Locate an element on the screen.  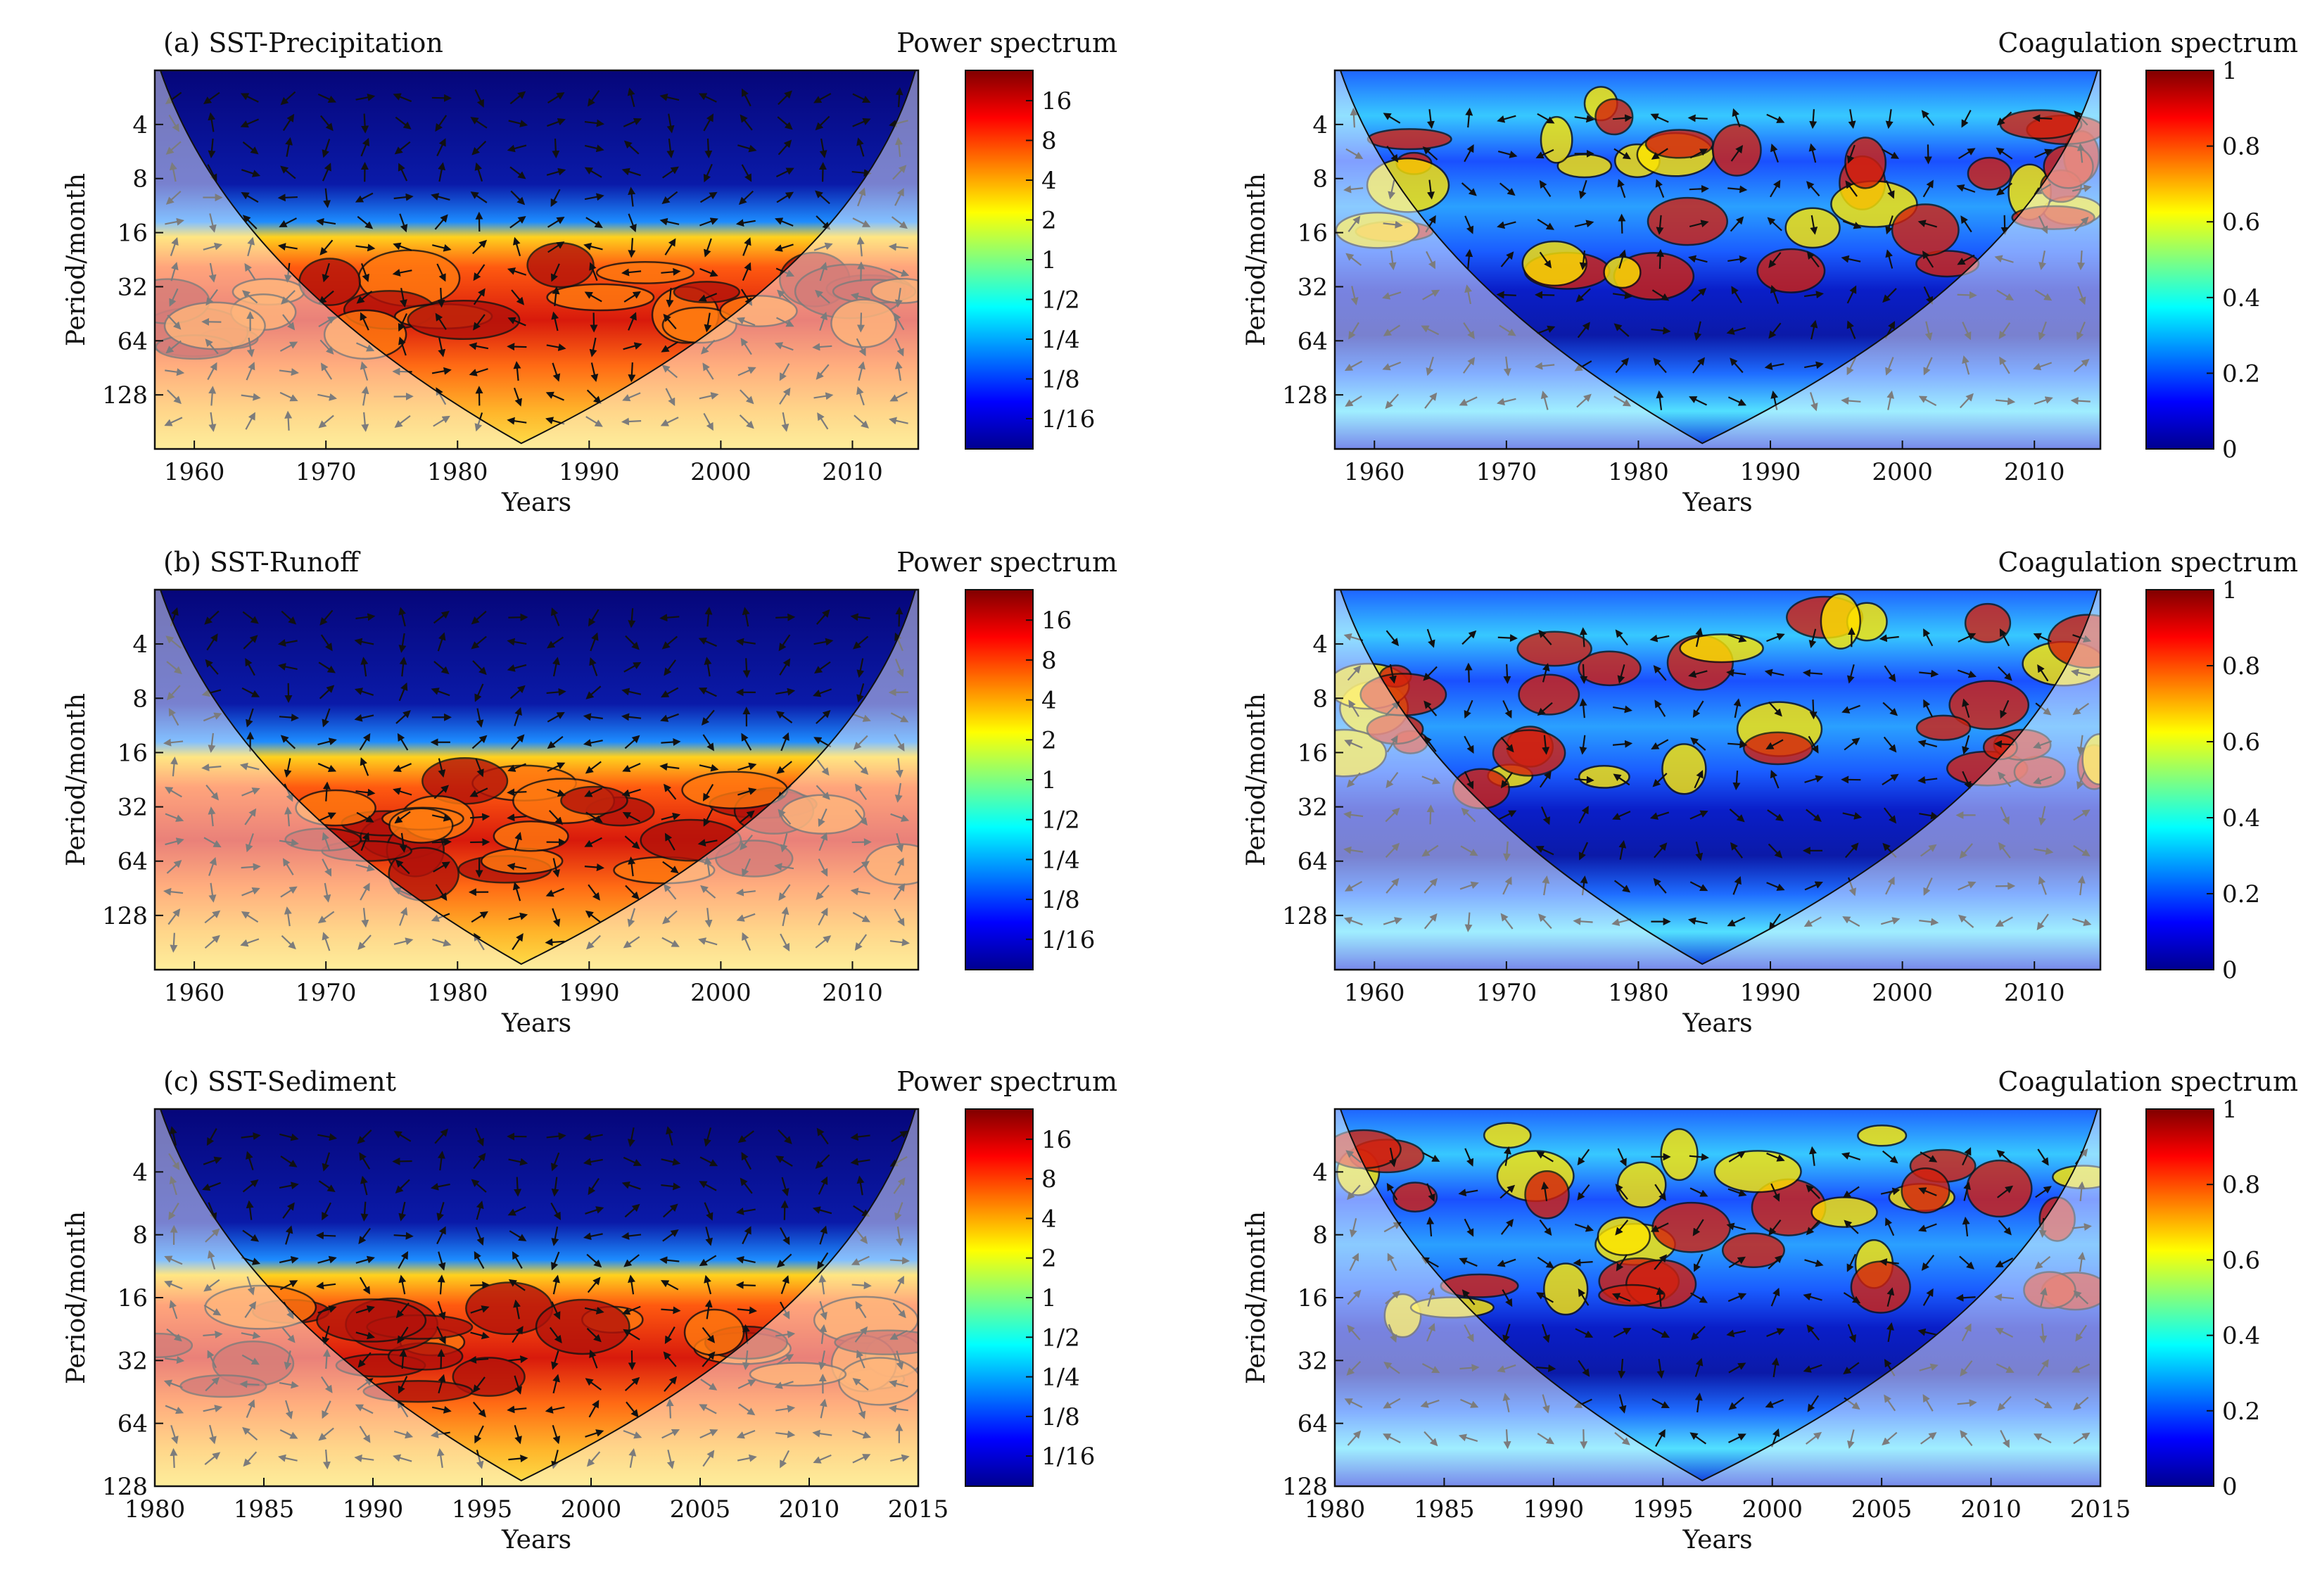
y-tick-label: 32 is located at coordinates (1313, 287).